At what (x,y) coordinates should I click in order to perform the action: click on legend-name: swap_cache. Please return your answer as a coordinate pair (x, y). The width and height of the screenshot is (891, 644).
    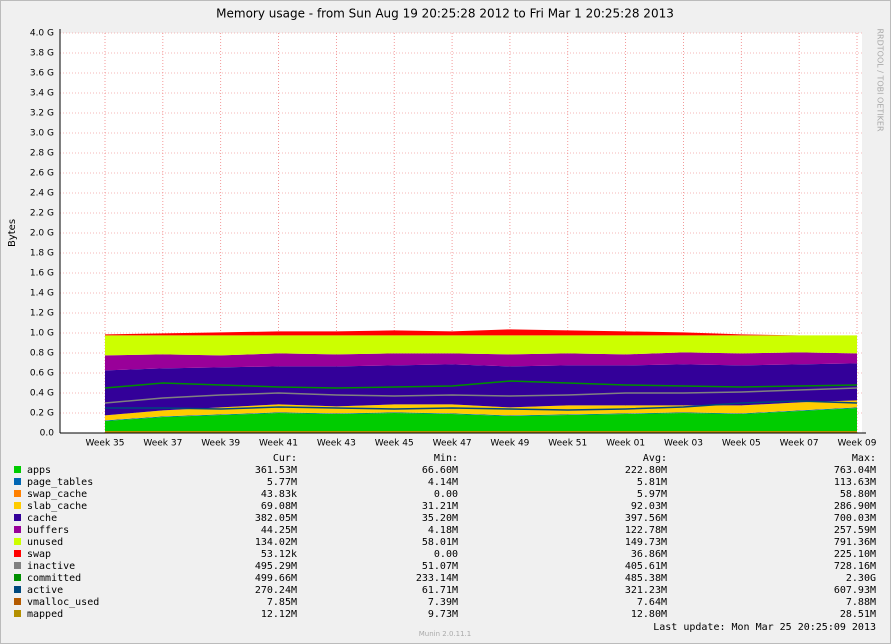
    Looking at the image, I should click on (57, 494).